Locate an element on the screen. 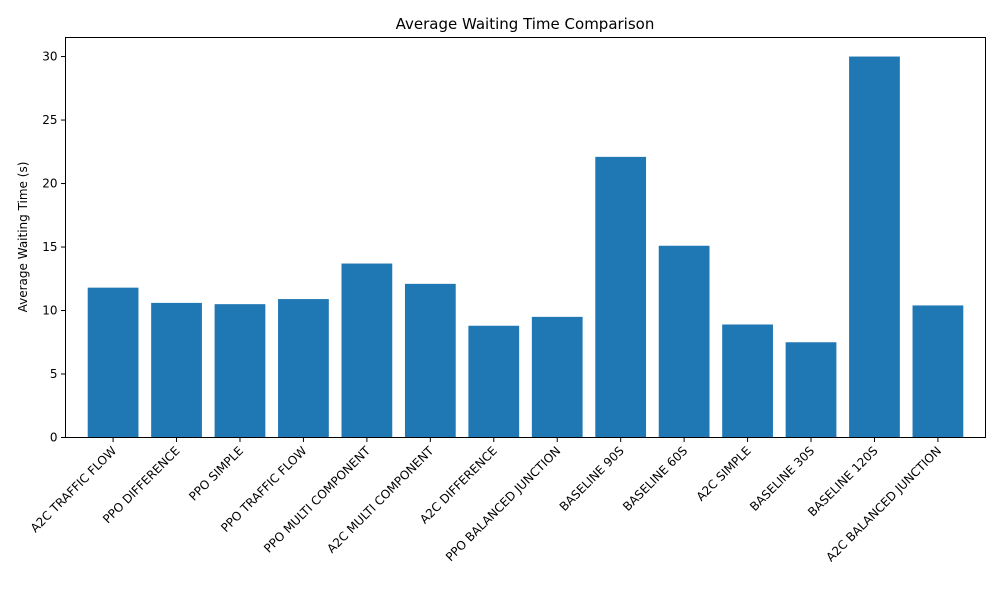 This screenshot has height=600, width=1000. y-axis: 0 5 10 15 20 25 30 is located at coordinates (54, 247).